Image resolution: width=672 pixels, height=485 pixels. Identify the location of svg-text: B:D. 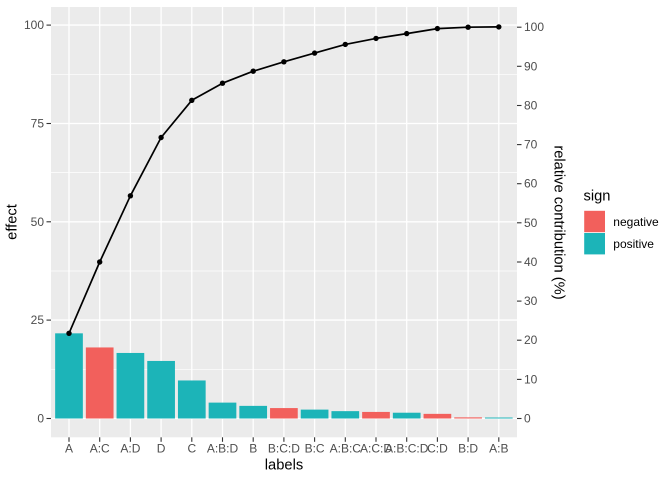
(468, 449).